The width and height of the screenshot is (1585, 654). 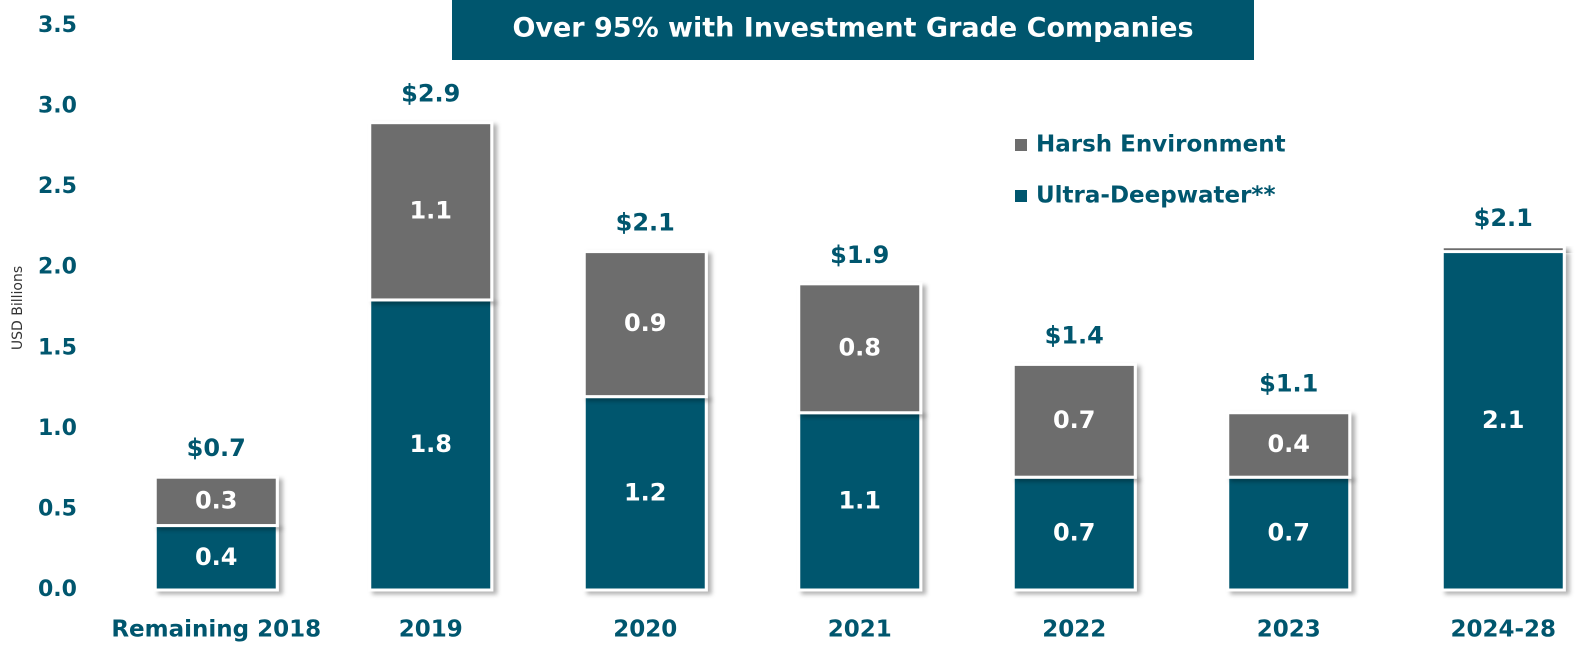 I want to click on legend-label: Ultra-Deepwater**, so click(x=1155, y=196).